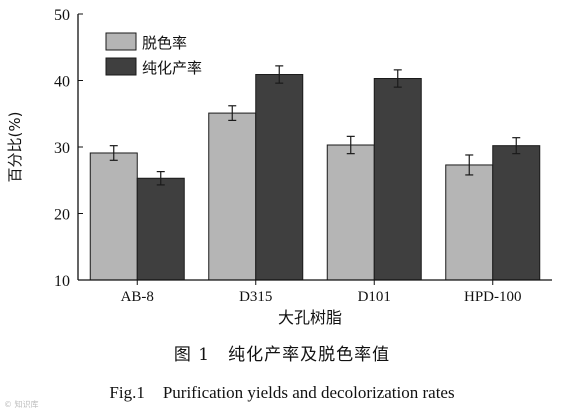 The height and width of the screenshot is (419, 564). Describe the element at coordinates (350, 212) in the screenshot. I see `bar-decolorization-d101` at that location.